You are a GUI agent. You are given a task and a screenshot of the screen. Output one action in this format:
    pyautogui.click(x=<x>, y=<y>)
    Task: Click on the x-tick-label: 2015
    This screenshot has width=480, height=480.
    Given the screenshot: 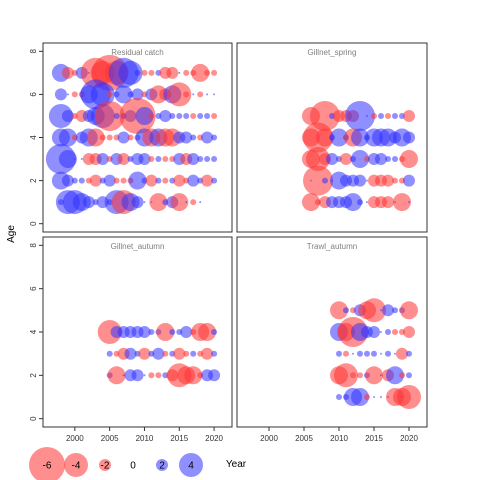 What is the action you would take?
    pyautogui.click(x=374, y=438)
    